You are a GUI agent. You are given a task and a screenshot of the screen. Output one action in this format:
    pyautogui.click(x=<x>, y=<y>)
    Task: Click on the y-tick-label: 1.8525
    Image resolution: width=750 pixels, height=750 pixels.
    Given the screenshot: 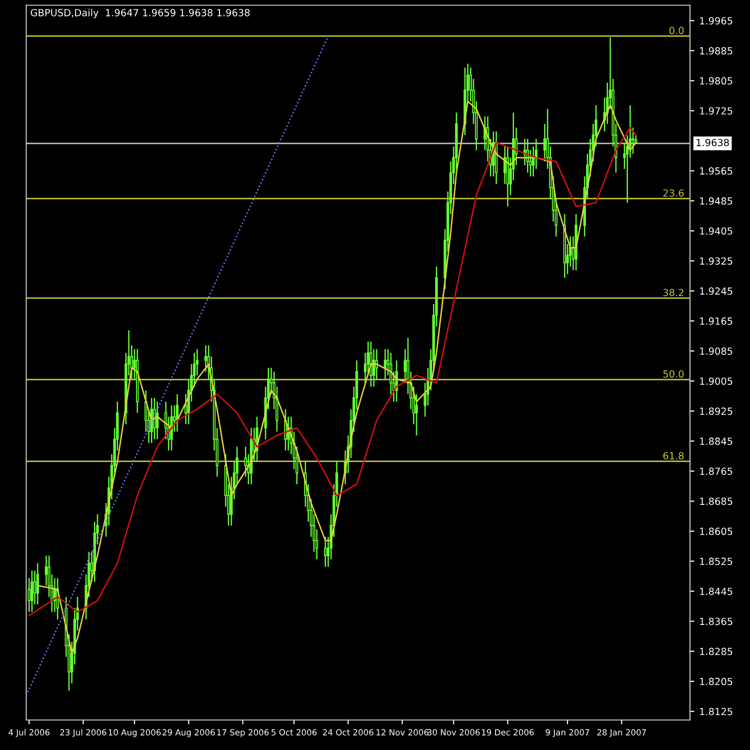 What is the action you would take?
    pyautogui.click(x=716, y=562)
    